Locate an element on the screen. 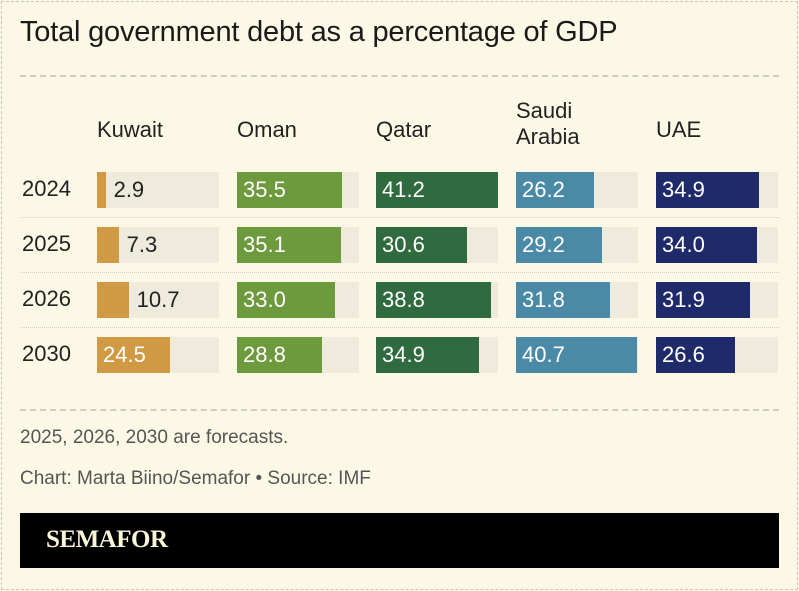  bar-track: 26.6 is located at coordinates (717, 355).